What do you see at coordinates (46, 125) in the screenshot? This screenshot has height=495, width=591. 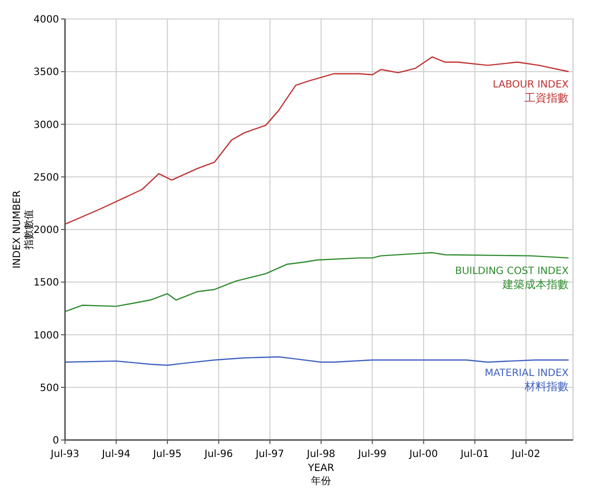 I see `y-tick-label: 3000` at bounding box center [46, 125].